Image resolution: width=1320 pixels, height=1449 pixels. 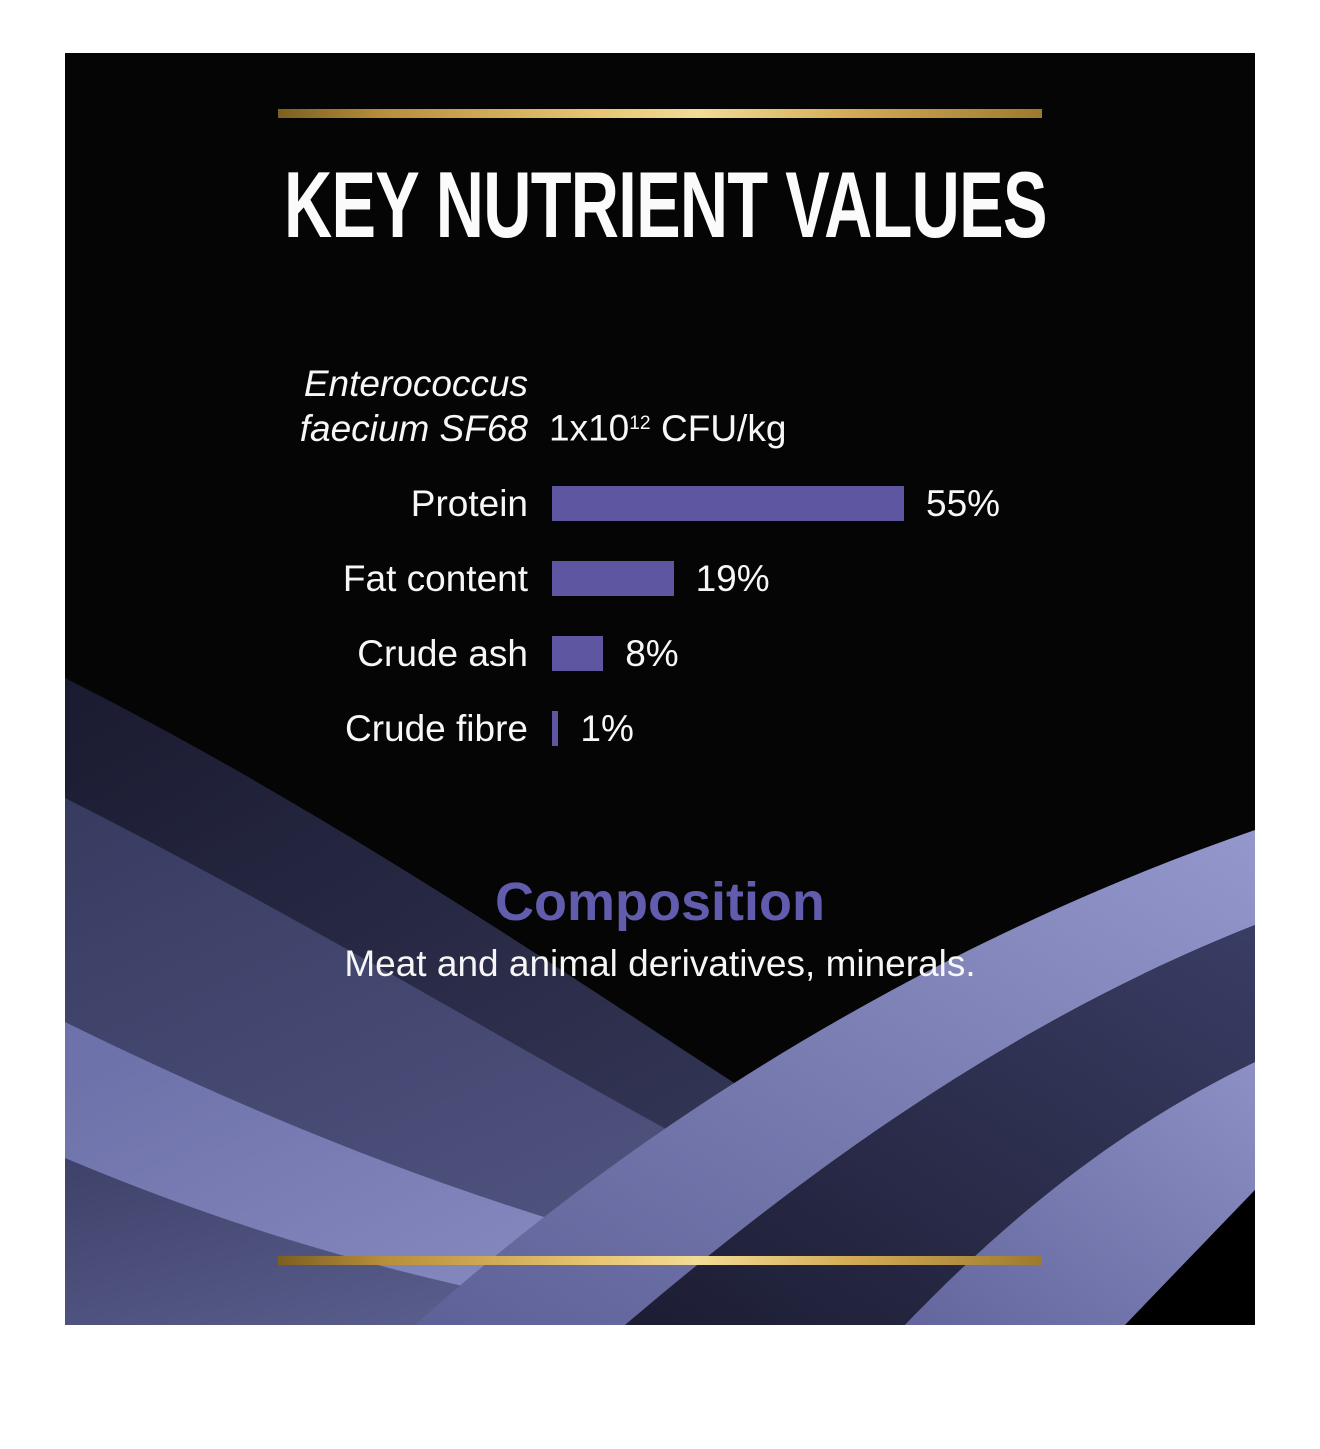 I want to click on nutrient-value: 1%, so click(x=607, y=728).